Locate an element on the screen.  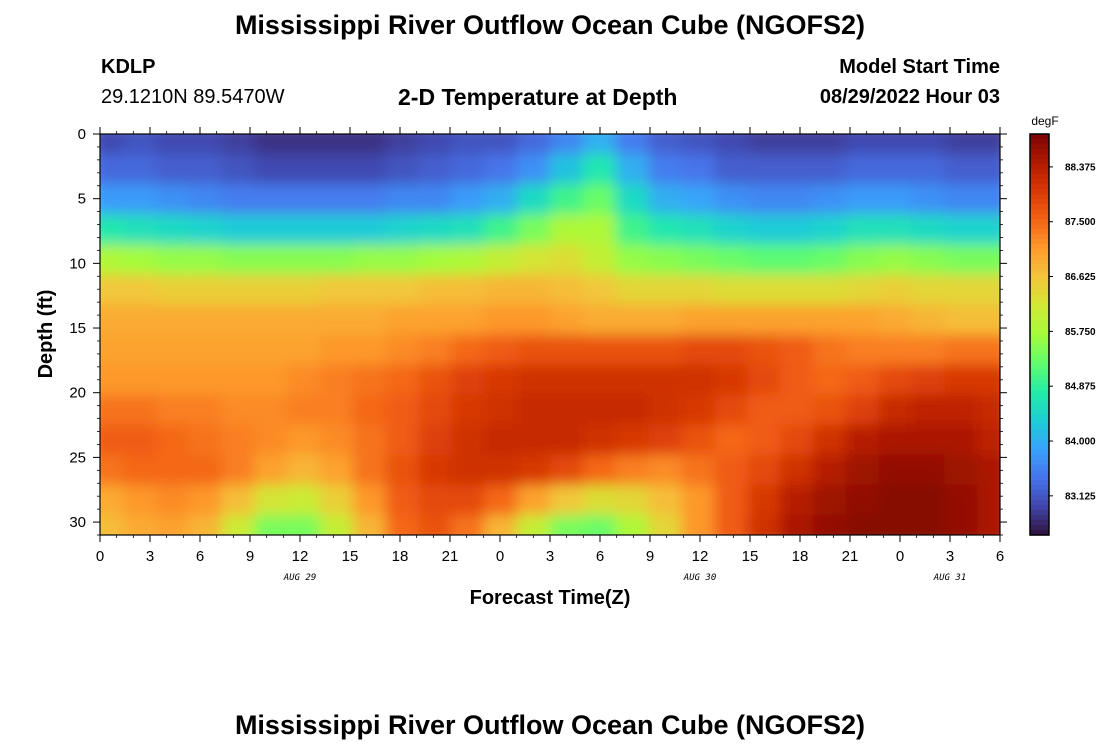
colorbar-frame is located at coordinates (1039, 334).